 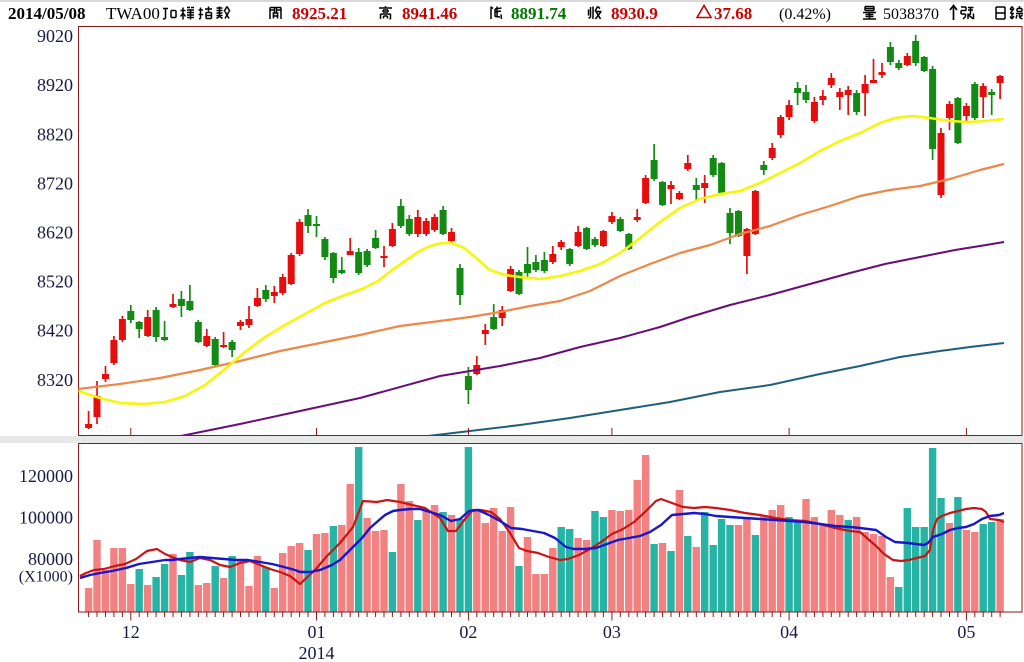 What do you see at coordinates (55, 134) in the screenshot?
I see `svg-text: 8820` at bounding box center [55, 134].